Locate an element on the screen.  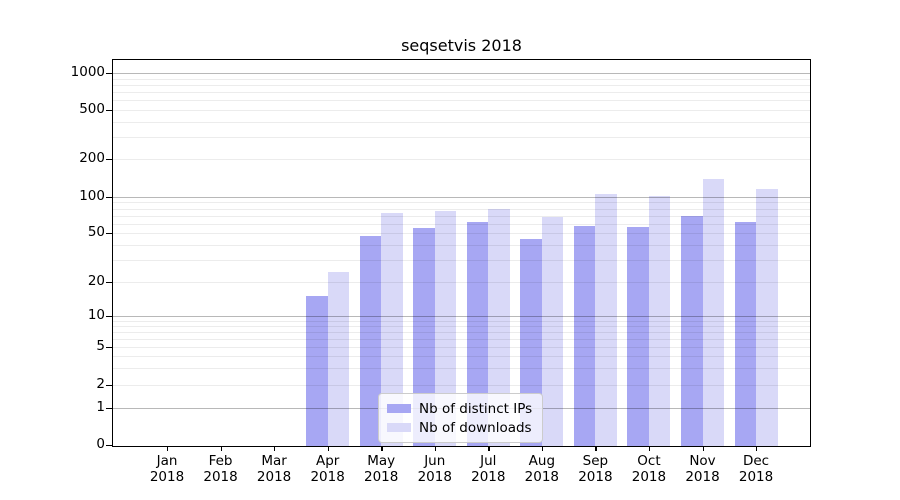
legend-label-downloads: Nb of downloads is located at coordinates (475, 427).